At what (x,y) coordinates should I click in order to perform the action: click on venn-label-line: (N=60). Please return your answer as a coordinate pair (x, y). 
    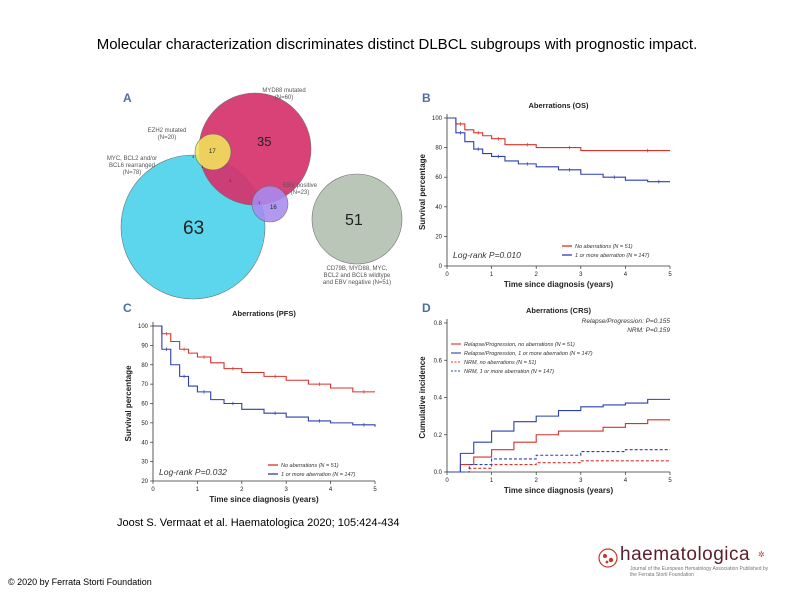
    Looking at the image, I should click on (284, 98).